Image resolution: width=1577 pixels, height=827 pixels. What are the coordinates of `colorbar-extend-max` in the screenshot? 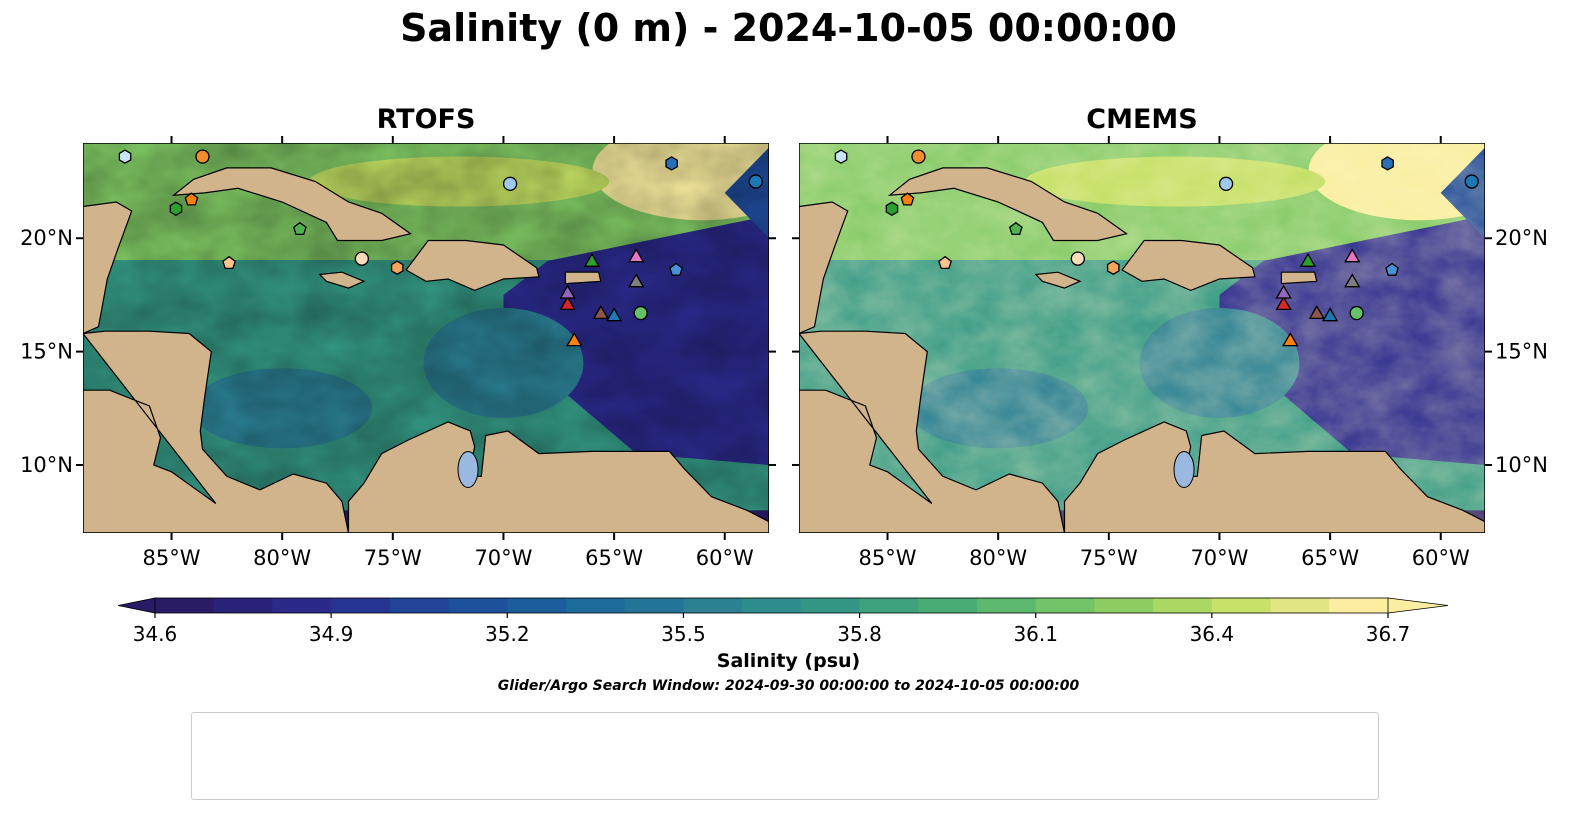 It's located at (1418, 605).